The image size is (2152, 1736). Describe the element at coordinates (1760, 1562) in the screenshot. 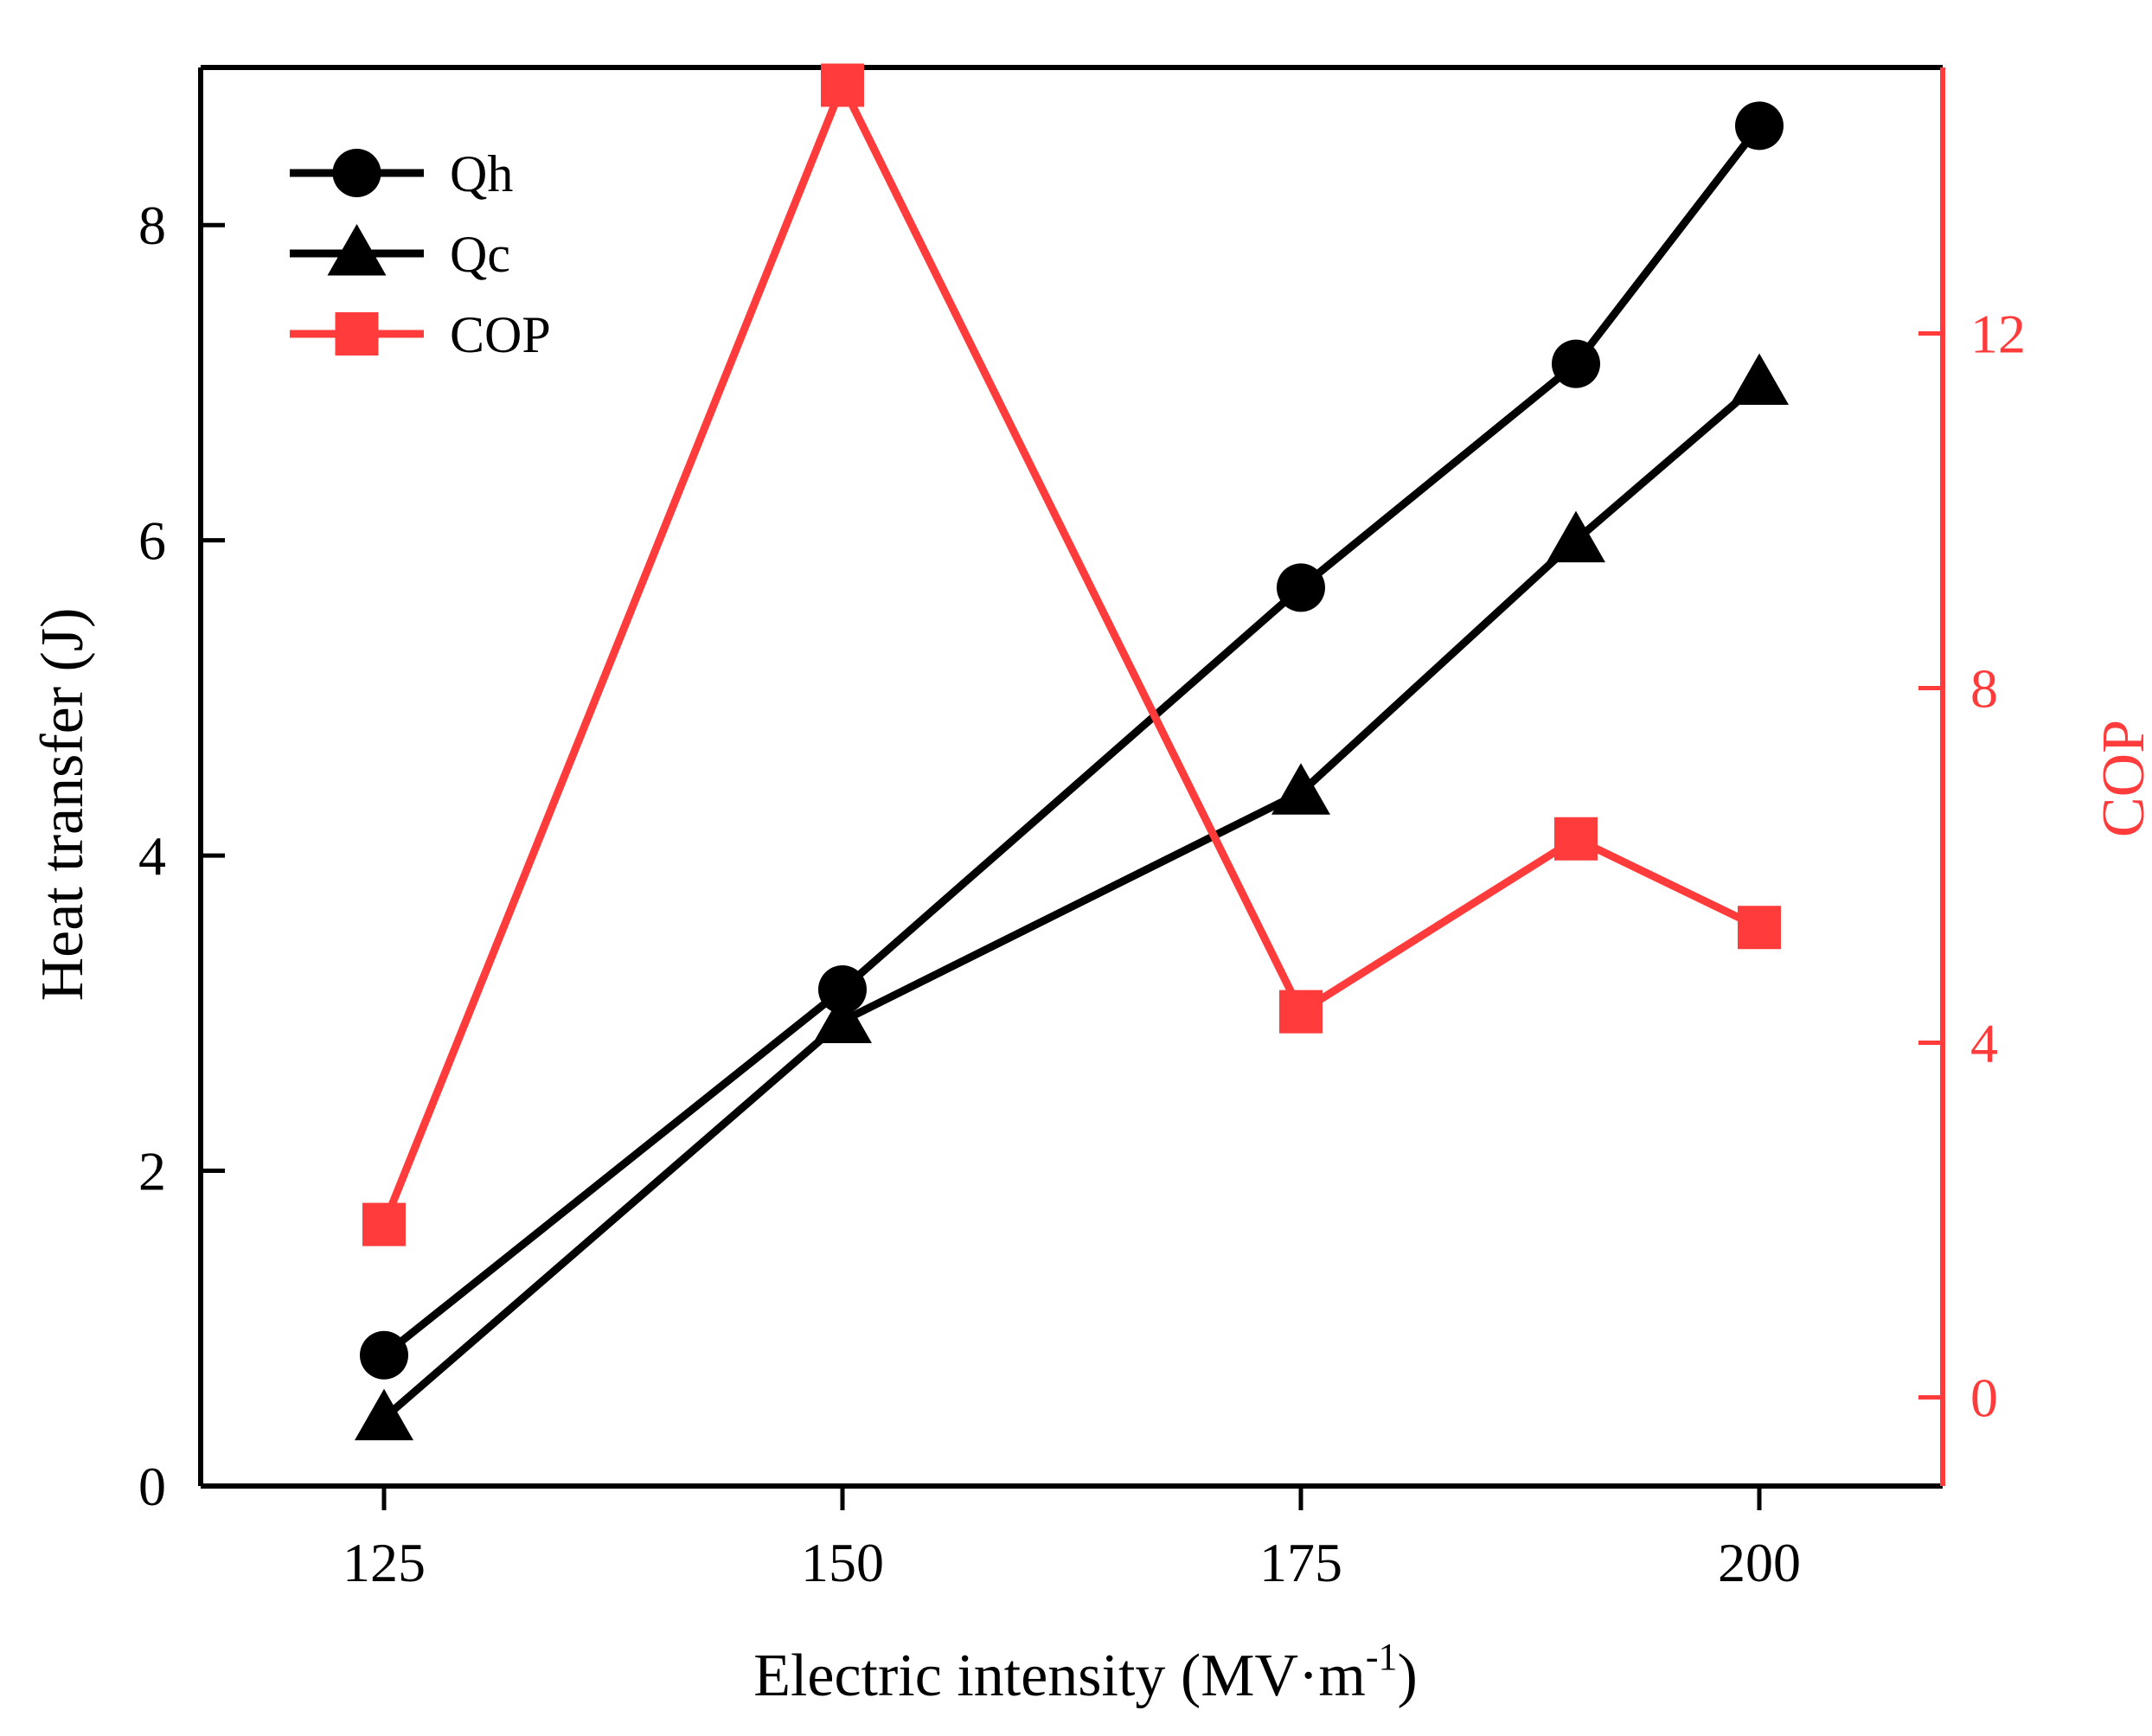

I see `x-tick-label: 200` at that location.